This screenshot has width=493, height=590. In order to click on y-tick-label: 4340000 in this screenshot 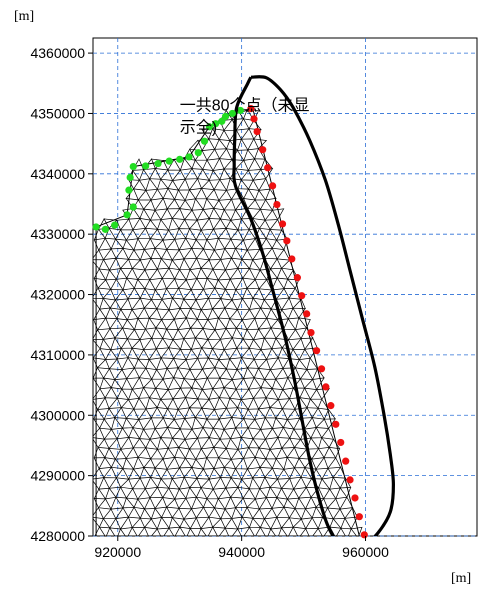, I will do `click(57, 174)`.